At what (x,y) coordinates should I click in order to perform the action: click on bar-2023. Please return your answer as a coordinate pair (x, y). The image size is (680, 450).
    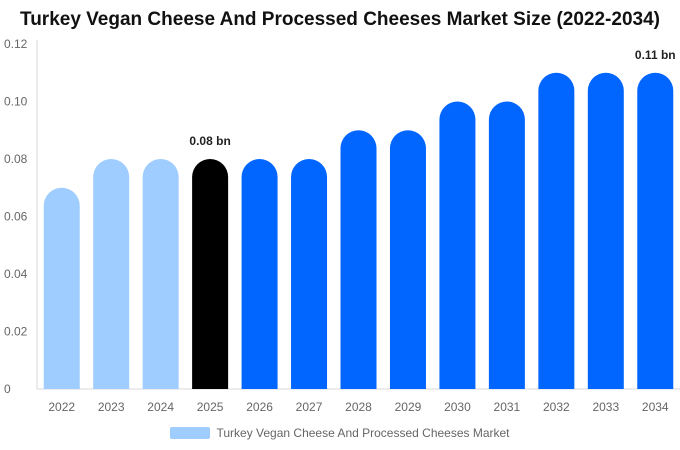
    Looking at the image, I should click on (111, 274).